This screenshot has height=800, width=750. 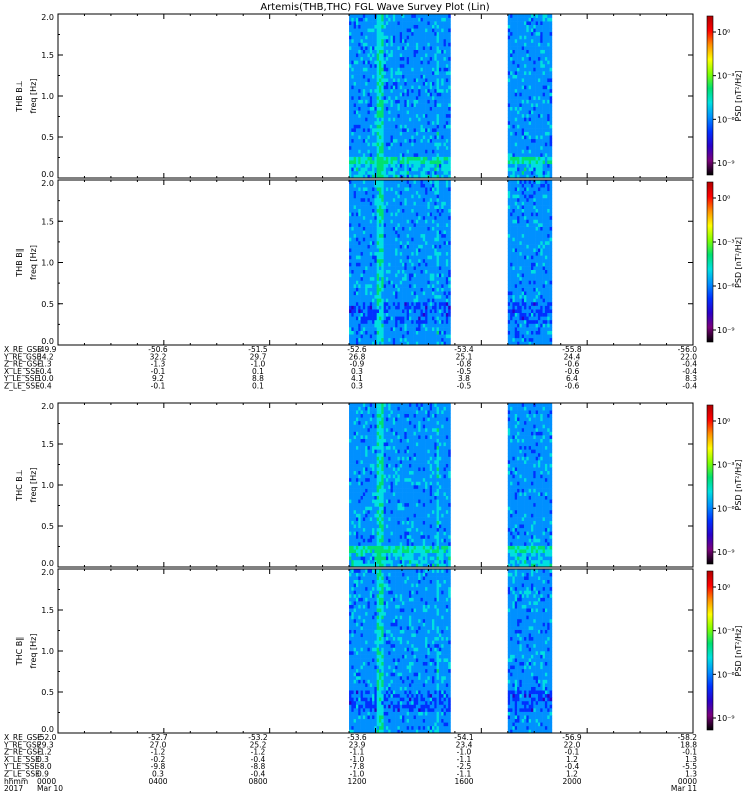 I want to click on ephemeris-value: 23.4, so click(x=464, y=744).